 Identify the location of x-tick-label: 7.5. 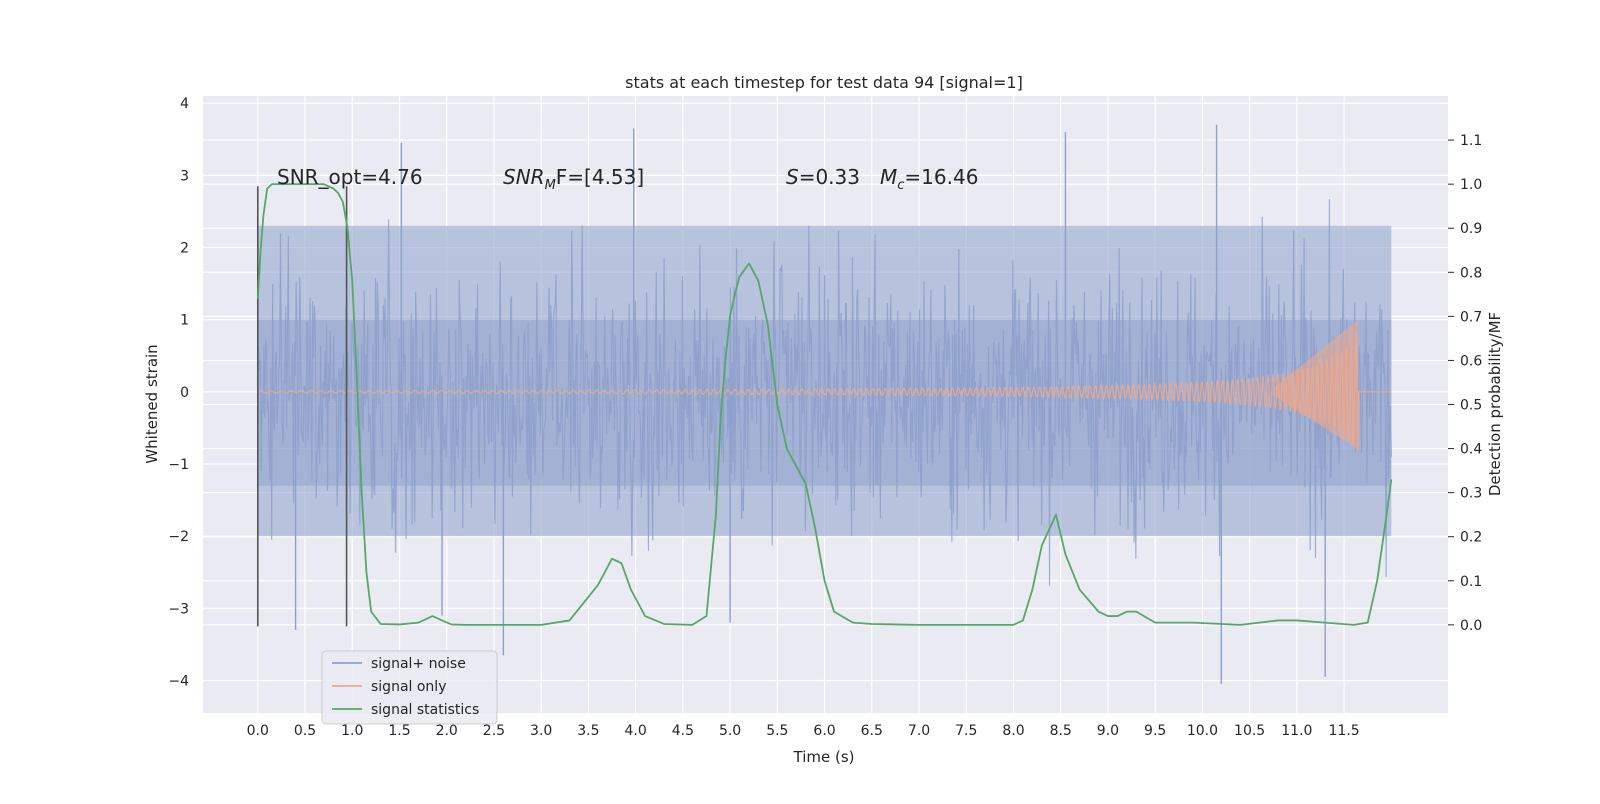
(966, 731).